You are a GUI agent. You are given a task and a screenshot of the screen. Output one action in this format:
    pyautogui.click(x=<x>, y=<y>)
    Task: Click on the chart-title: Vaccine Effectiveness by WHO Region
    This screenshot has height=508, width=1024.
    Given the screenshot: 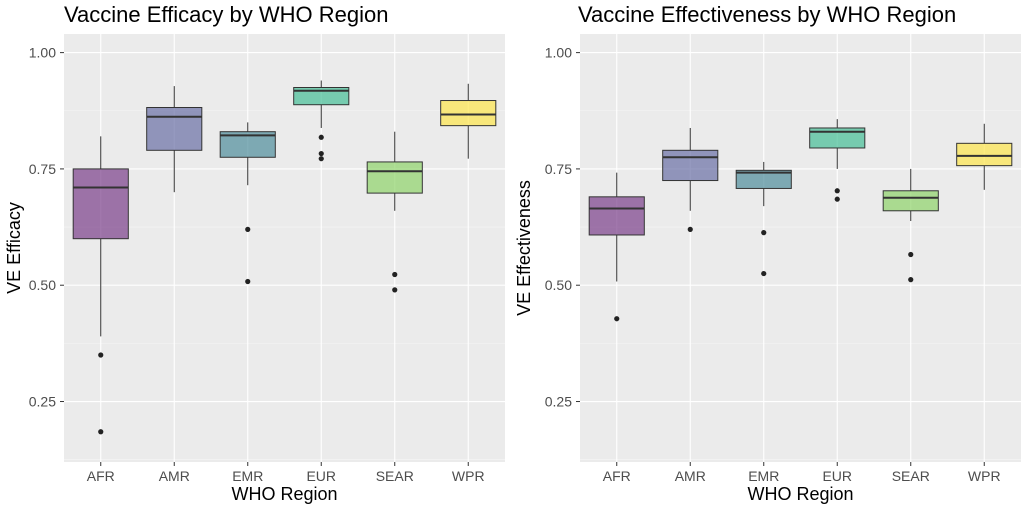 What is the action you would take?
    pyautogui.click(x=767, y=14)
    